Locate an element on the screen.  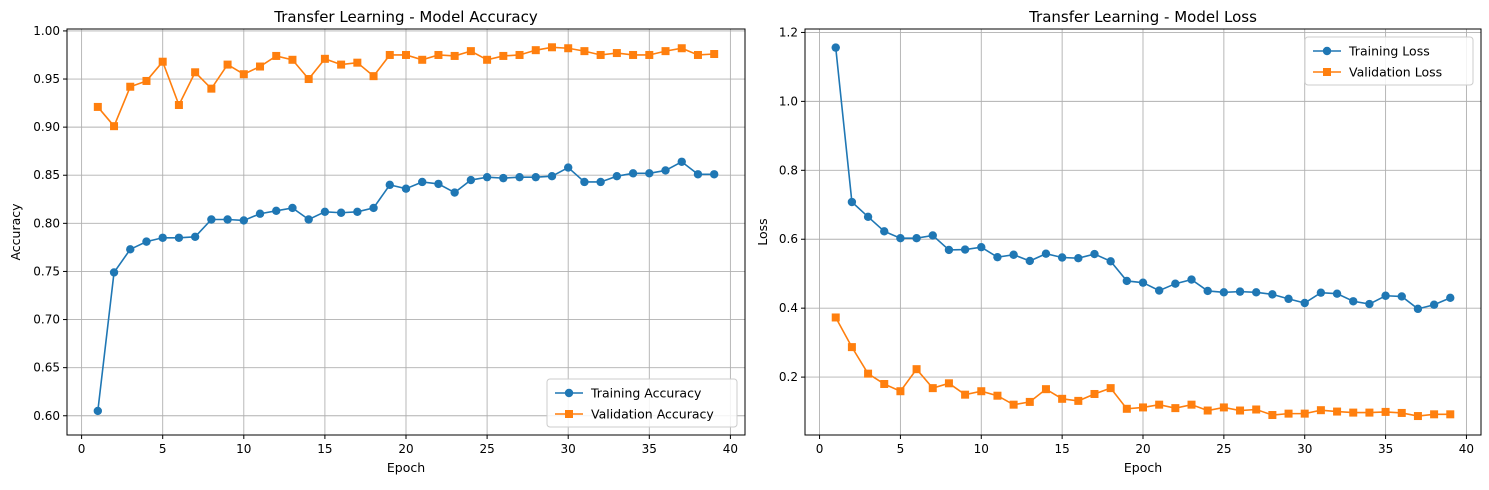
legend-label: Validation Accuracy is located at coordinates (652, 414).